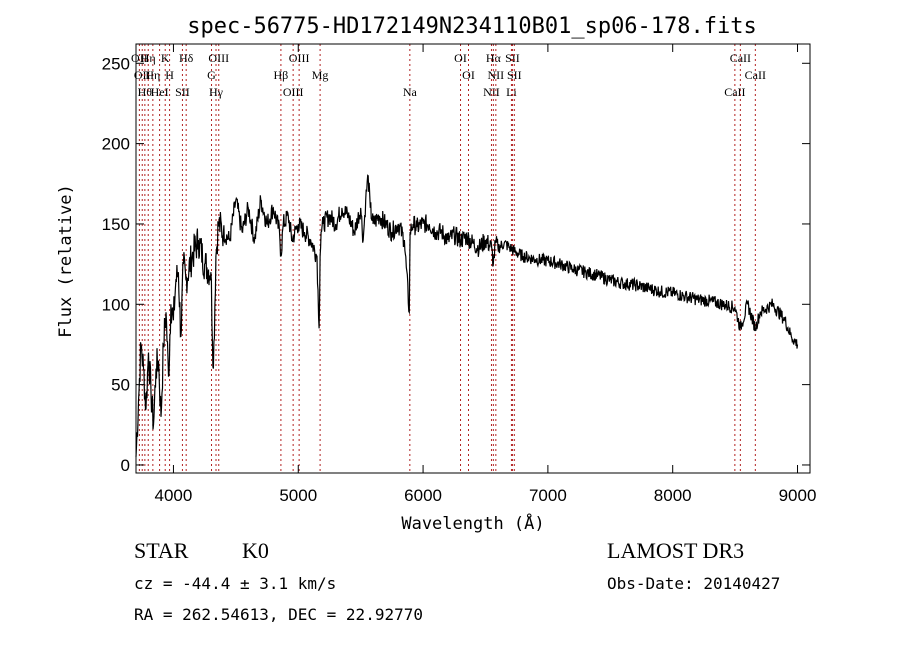 The image size is (900, 649). What do you see at coordinates (512, 58) in the screenshot?
I see `line-label-24: SII` at bounding box center [512, 58].